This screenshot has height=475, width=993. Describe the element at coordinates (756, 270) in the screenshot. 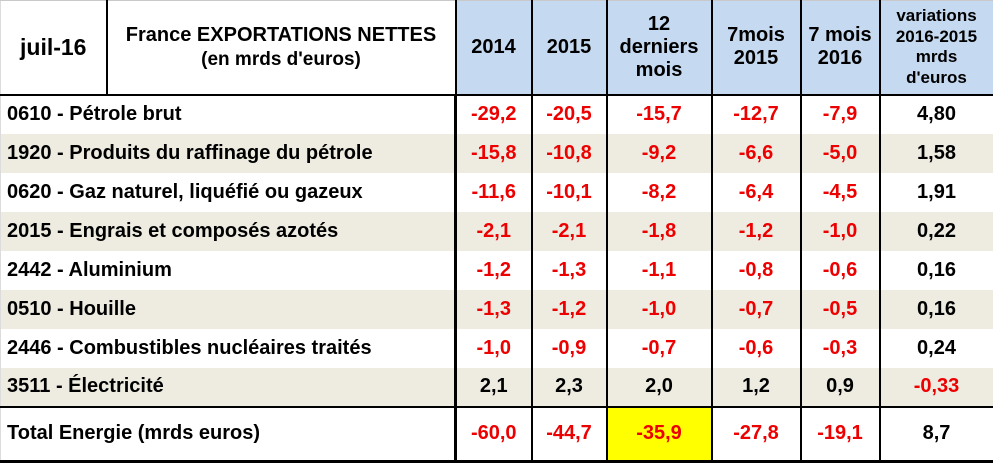

I see `value-cell: -0,8` at that location.